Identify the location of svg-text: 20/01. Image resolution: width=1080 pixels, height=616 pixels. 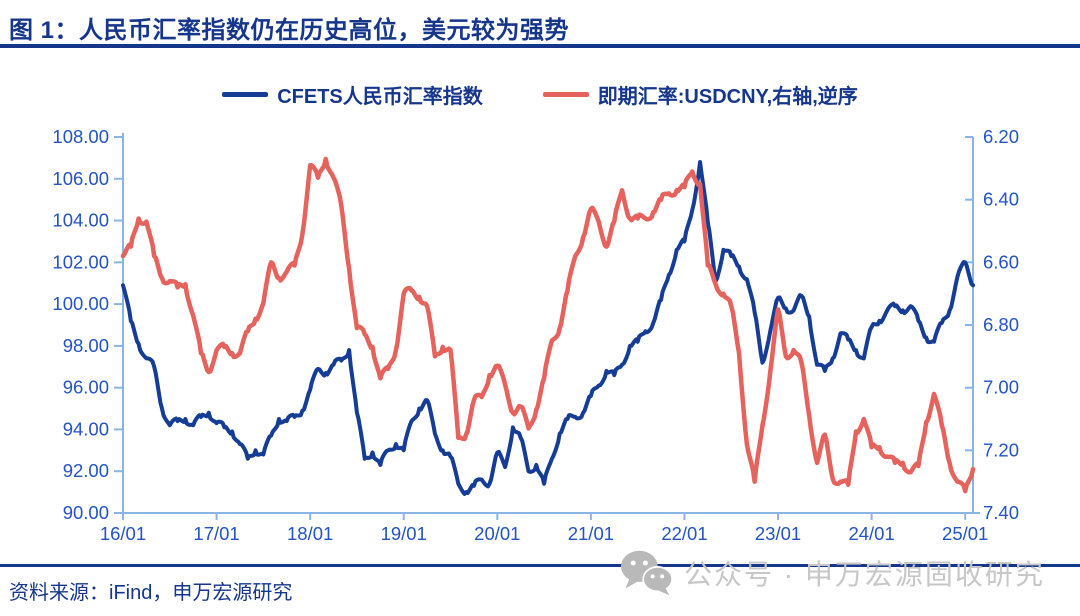
(497, 533).